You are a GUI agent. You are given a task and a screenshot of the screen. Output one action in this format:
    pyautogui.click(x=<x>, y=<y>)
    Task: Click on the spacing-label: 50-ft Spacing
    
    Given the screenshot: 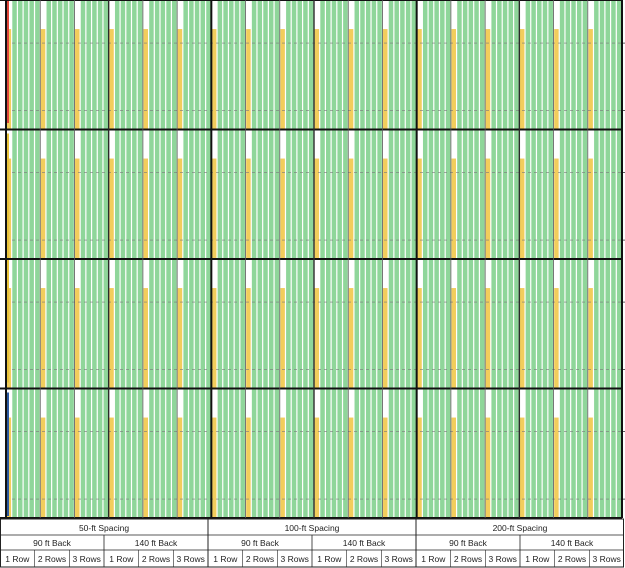 What is the action you would take?
    pyautogui.click(x=104, y=528)
    